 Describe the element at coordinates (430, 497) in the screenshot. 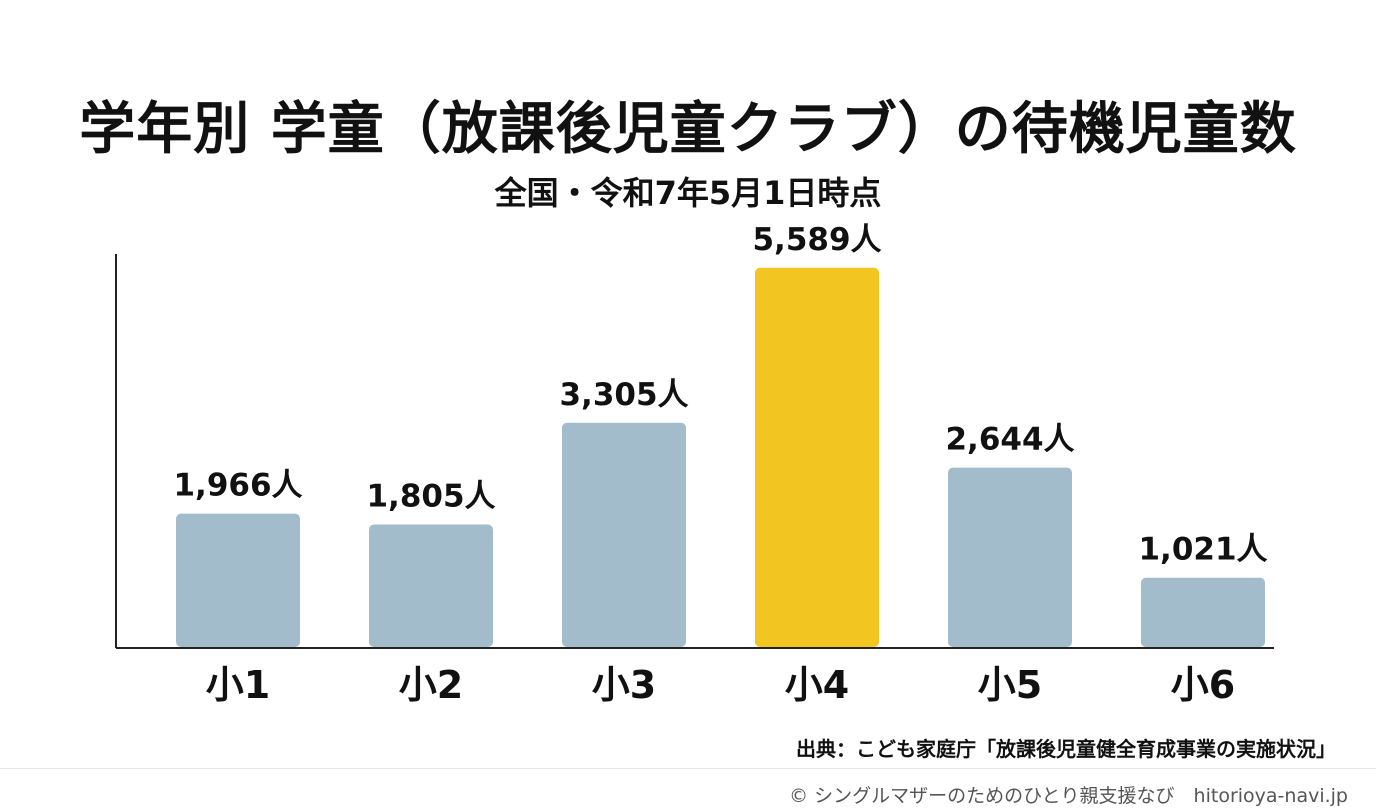

I see `value-label-2: 1,805人` at that location.